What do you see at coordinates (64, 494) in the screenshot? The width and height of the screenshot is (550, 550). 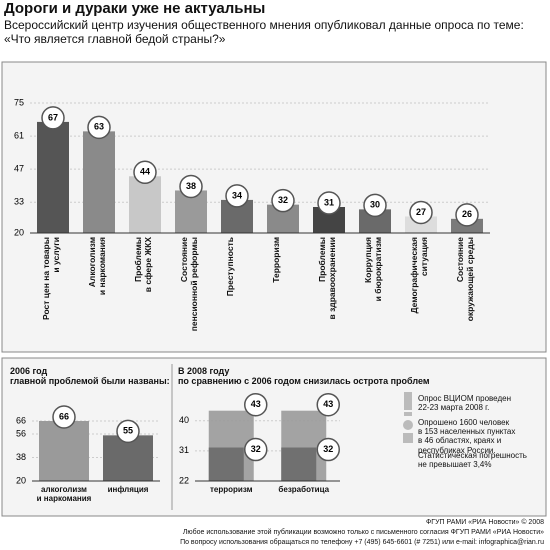 I see `x-tick-label: алкоголизм и наркомания` at bounding box center [64, 494].